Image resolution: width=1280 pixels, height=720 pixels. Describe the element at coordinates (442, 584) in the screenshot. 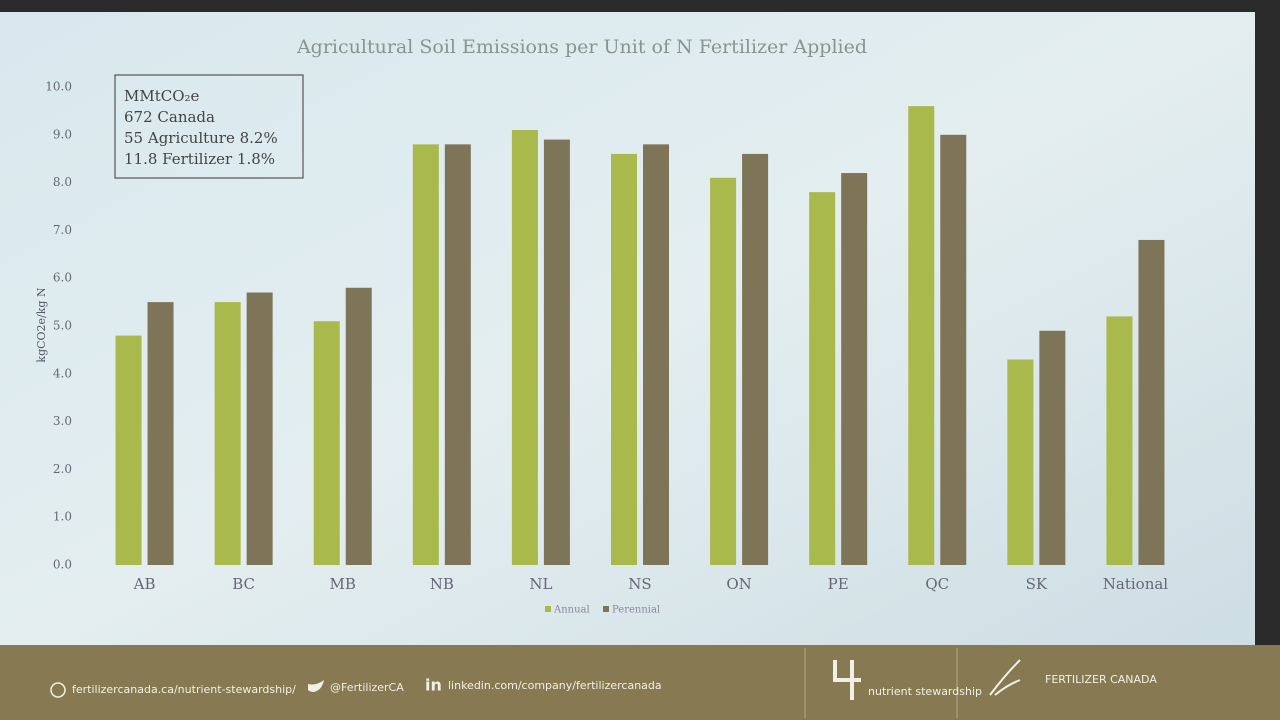

I see `x-tick-label: NB` at that location.